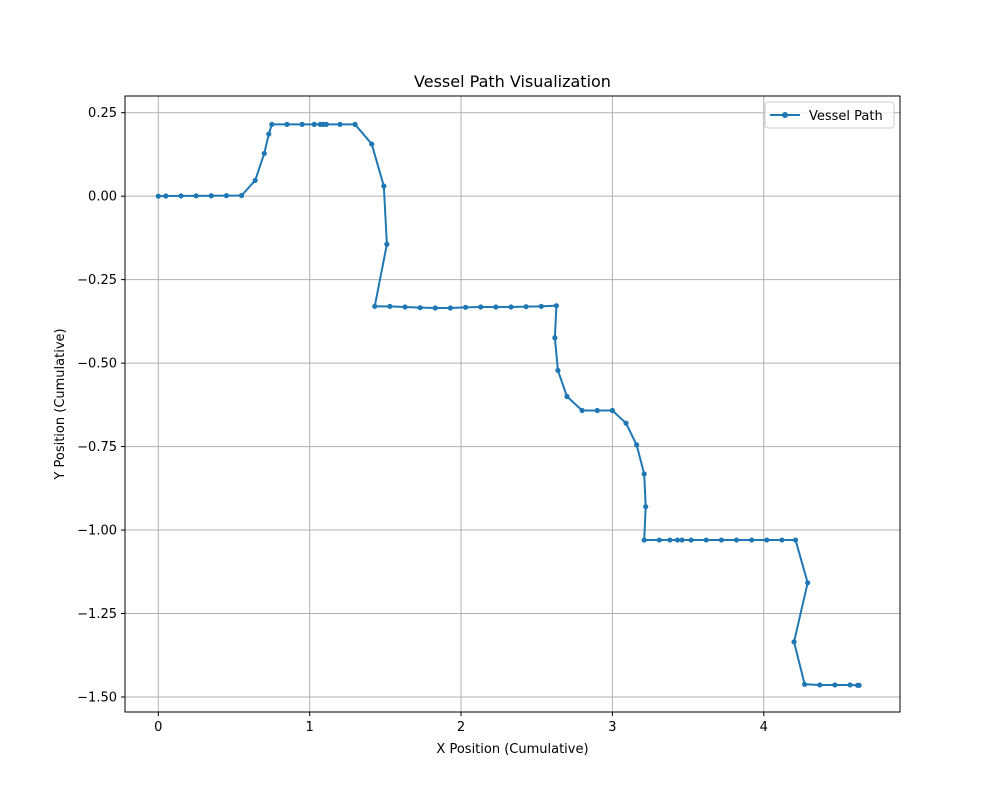 The height and width of the screenshot is (800, 1000). I want to click on y-tick-label: 0.25, so click(102, 113).